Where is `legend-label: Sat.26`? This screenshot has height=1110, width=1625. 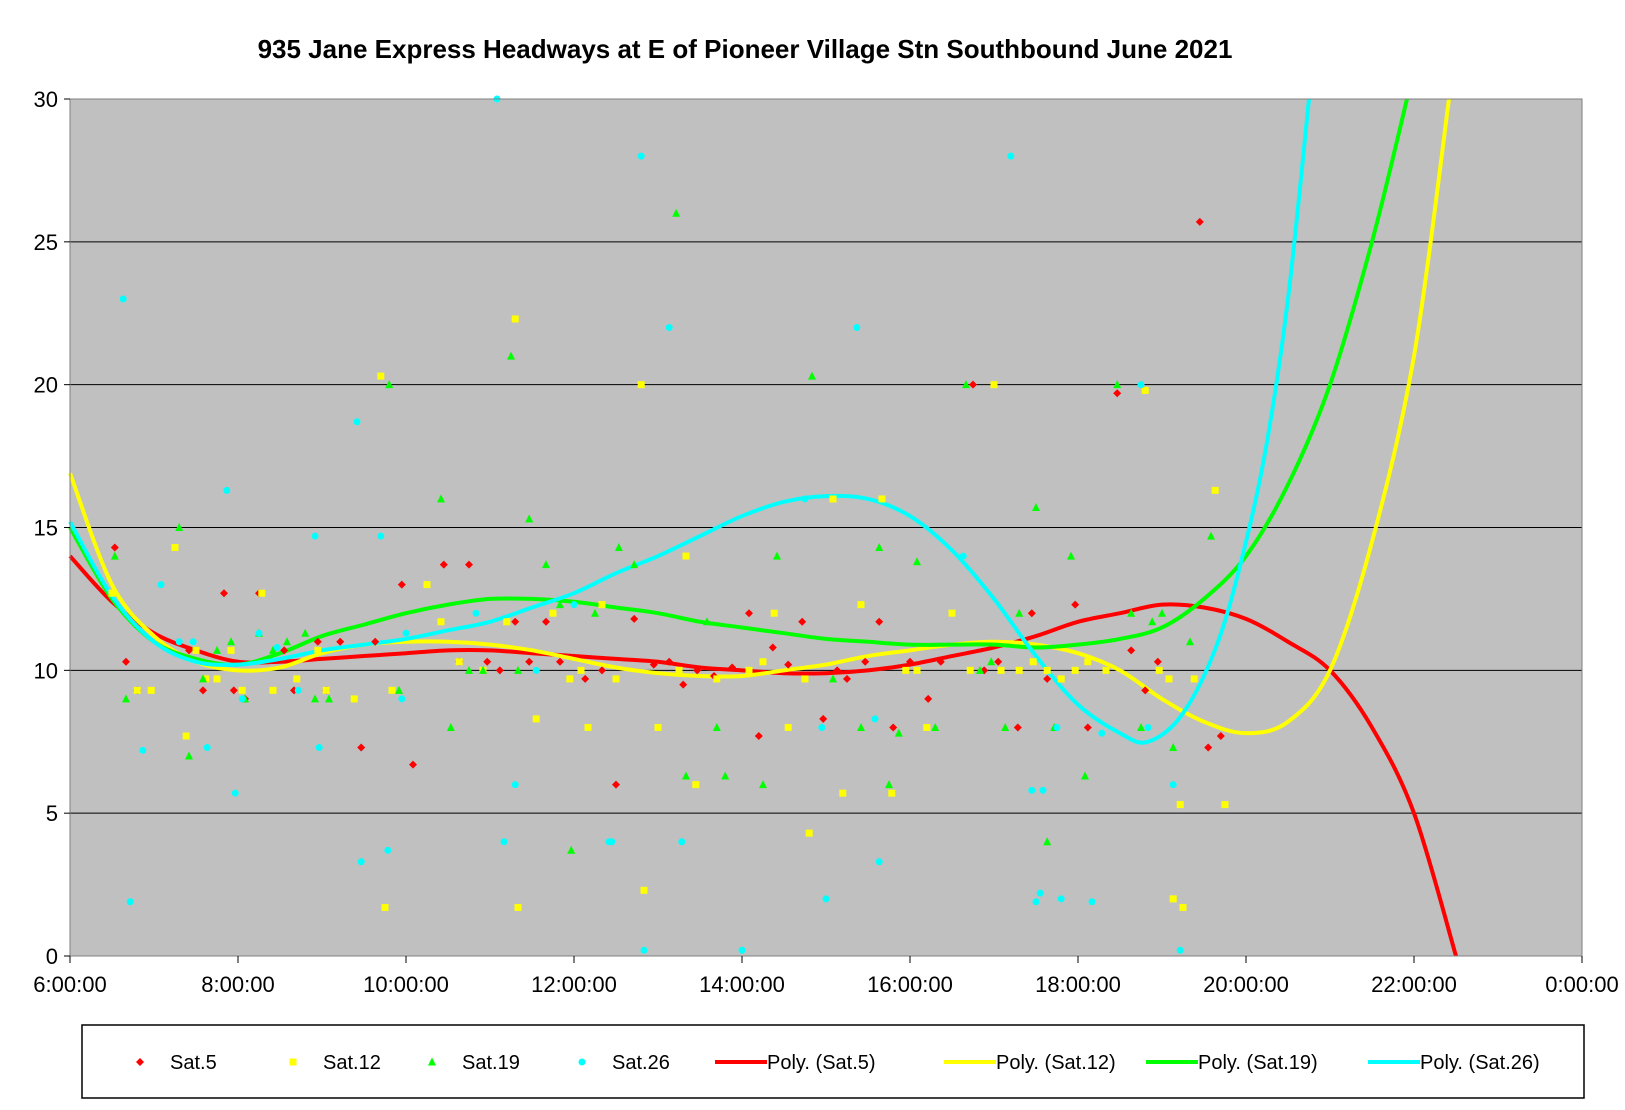 legend-label: Sat.26 is located at coordinates (641, 1063).